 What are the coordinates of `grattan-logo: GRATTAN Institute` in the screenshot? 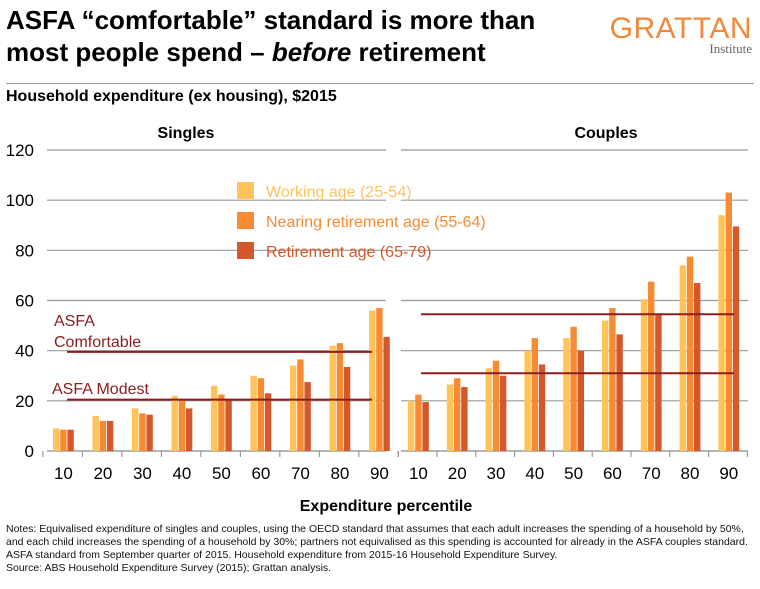 It's located at (681, 35).